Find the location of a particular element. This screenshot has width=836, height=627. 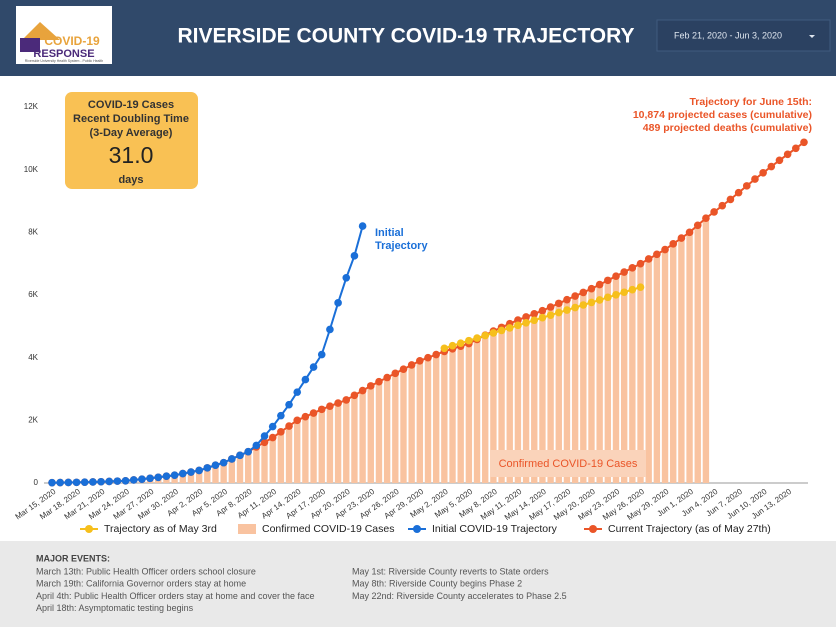

logo-text: COVID-19 is located at coordinates (72, 41).